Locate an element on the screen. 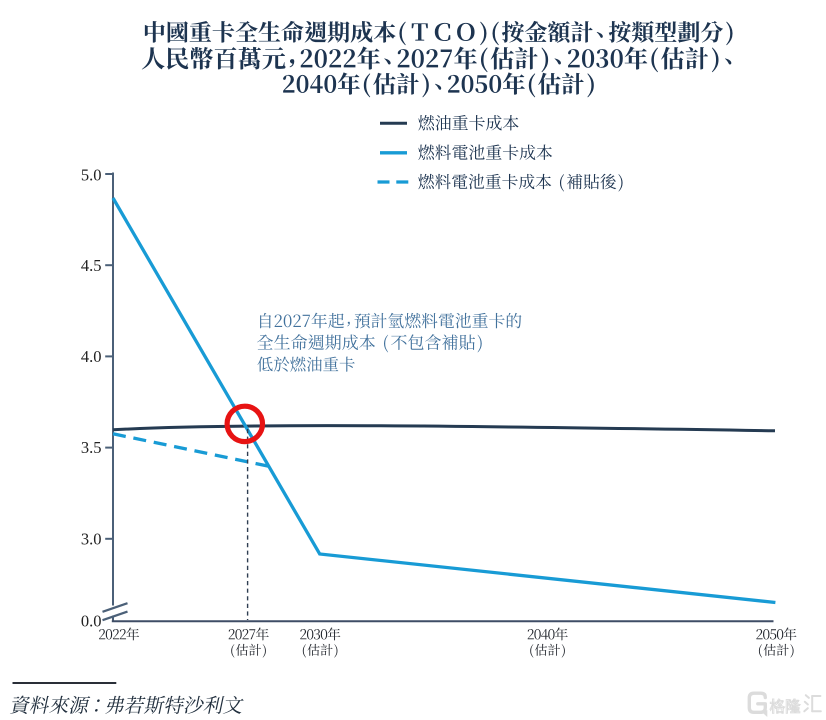 The height and width of the screenshot is (720, 826). svg-text: 4.5 is located at coordinates (91, 265).